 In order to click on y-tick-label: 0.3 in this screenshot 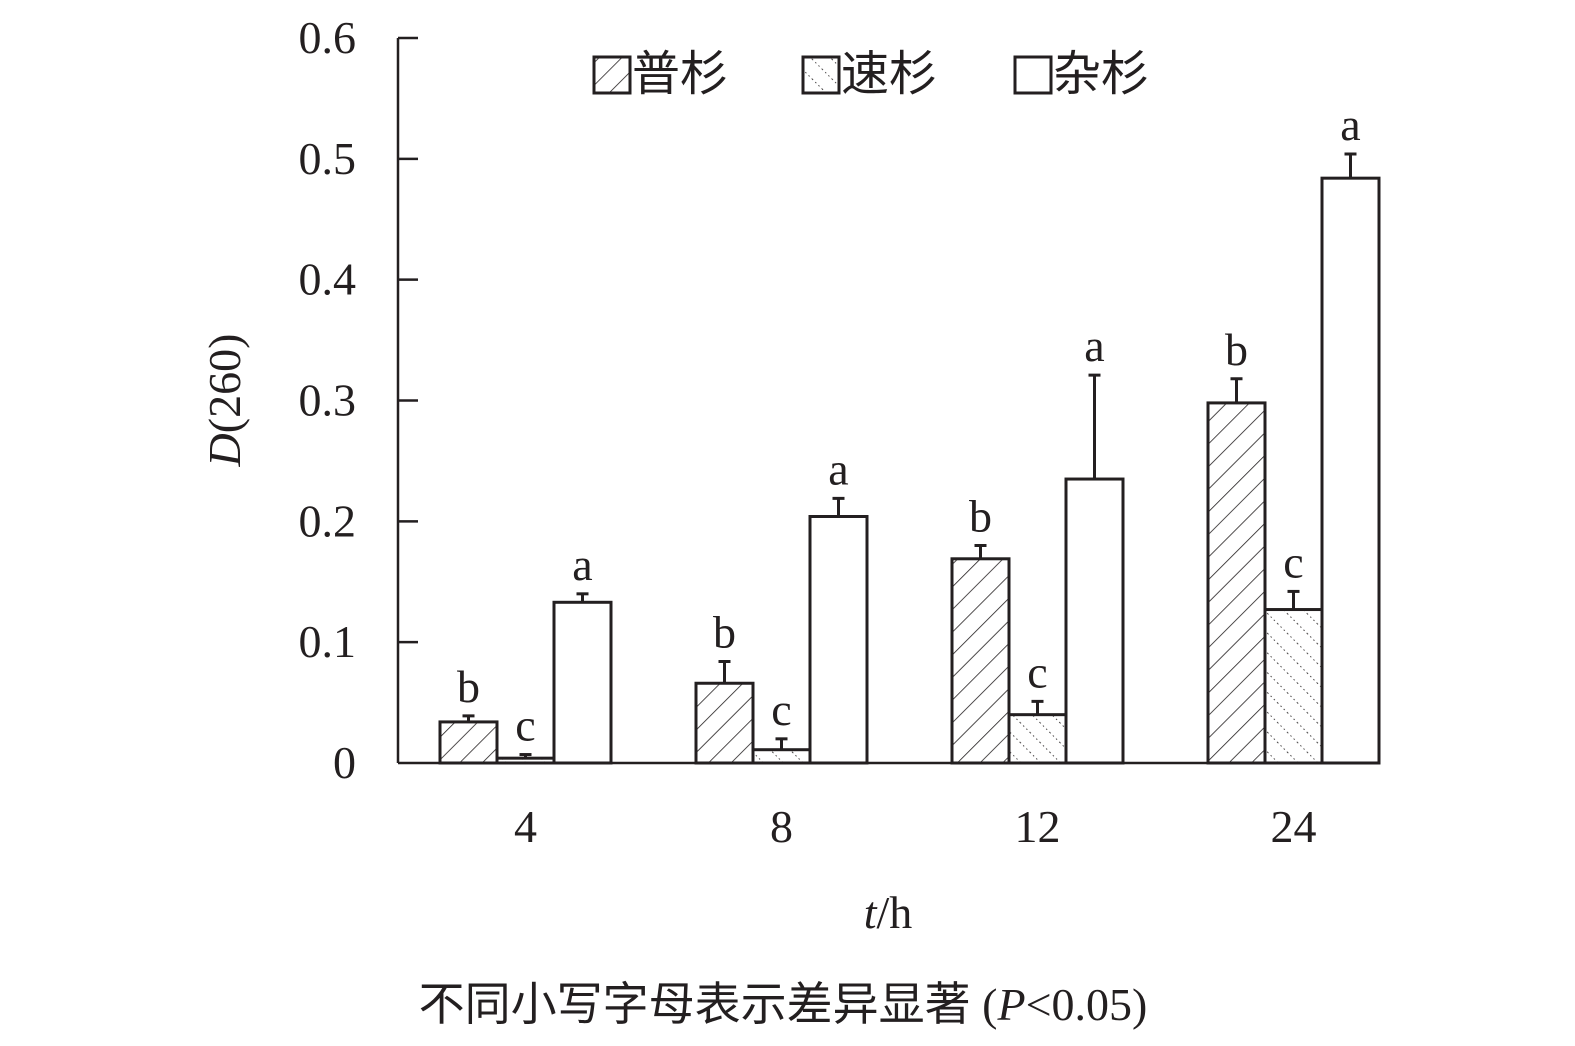, I will do `click(328, 400)`.